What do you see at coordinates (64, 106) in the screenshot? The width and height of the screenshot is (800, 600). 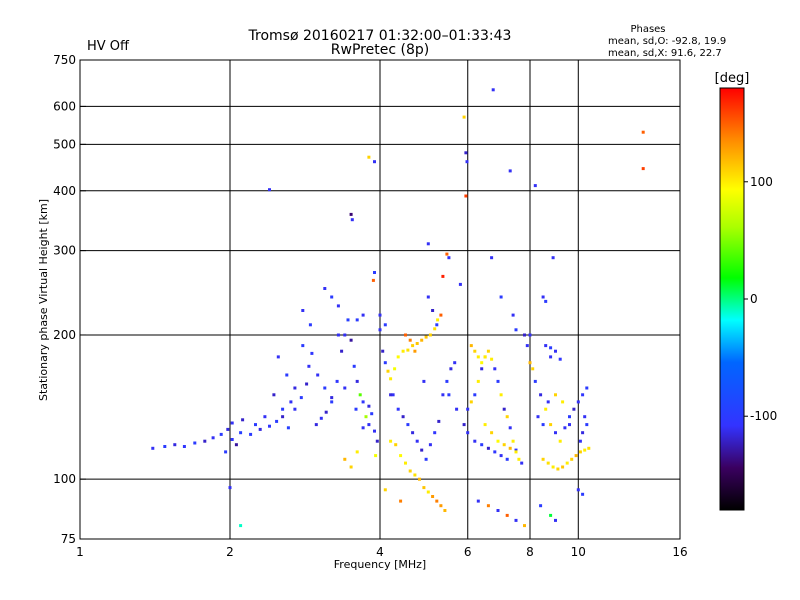 I see `y-tick-label-600: 600` at bounding box center [64, 106].